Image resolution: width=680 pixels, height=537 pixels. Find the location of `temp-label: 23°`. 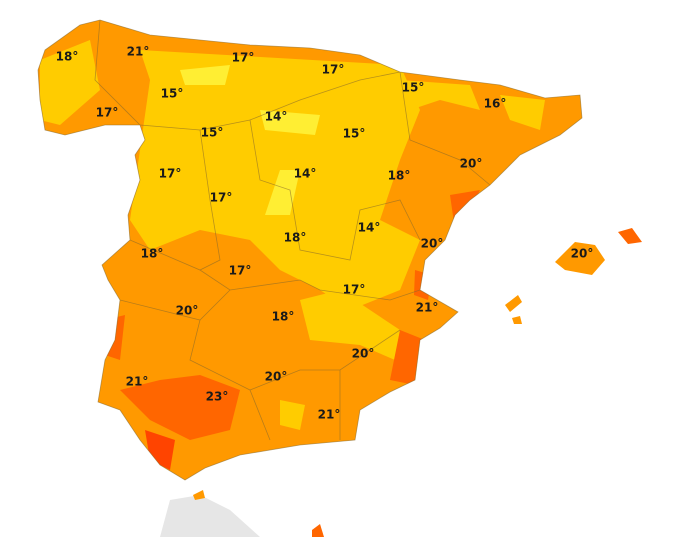

temp-label: 23° is located at coordinates (217, 397).